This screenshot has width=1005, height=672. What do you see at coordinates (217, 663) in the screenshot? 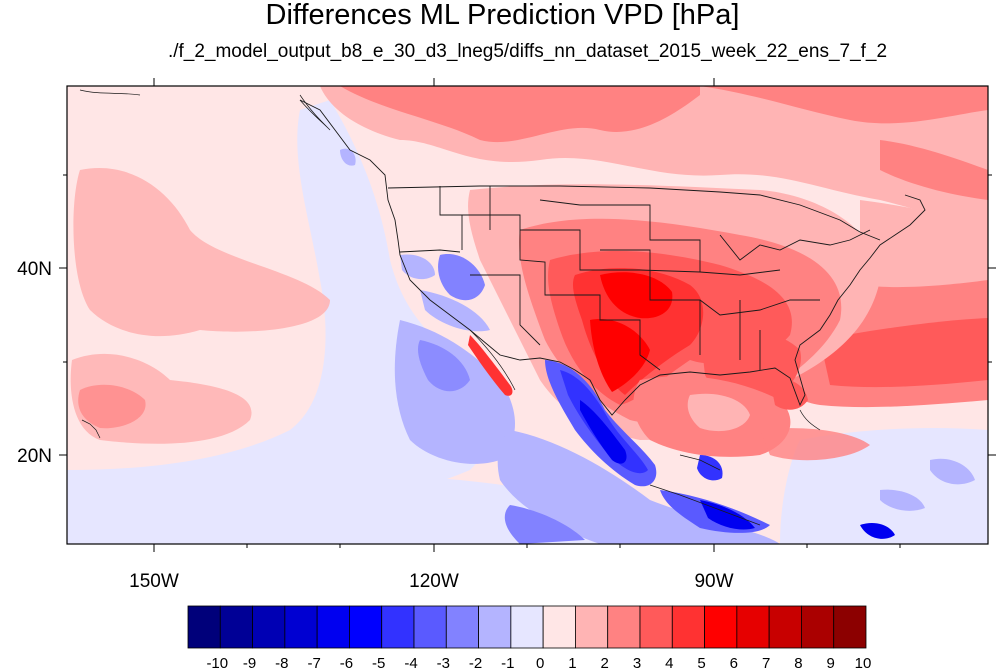
I see `colorbar-label: -10` at bounding box center [217, 663].